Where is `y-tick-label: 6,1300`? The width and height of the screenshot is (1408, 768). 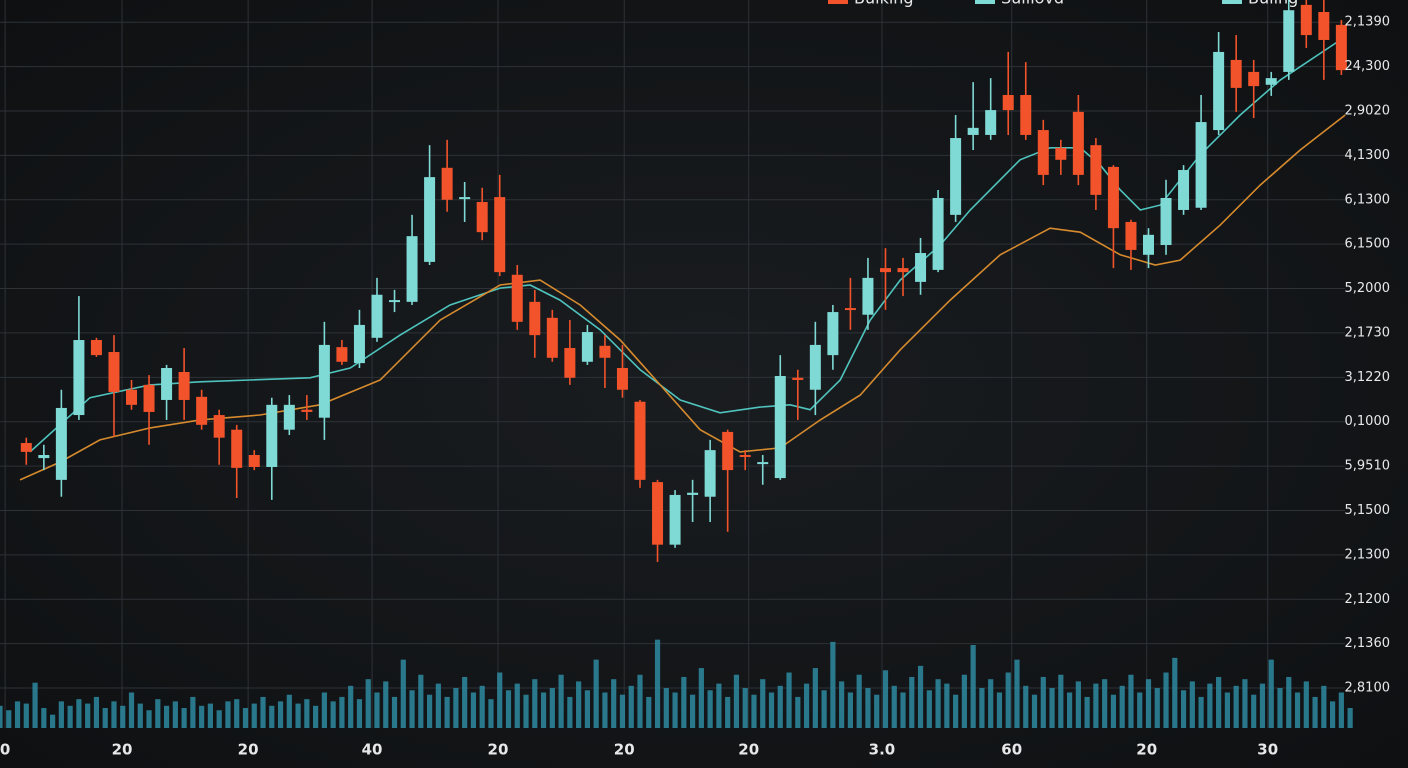
y-tick-label: 6,1300 is located at coordinates (1368, 199).